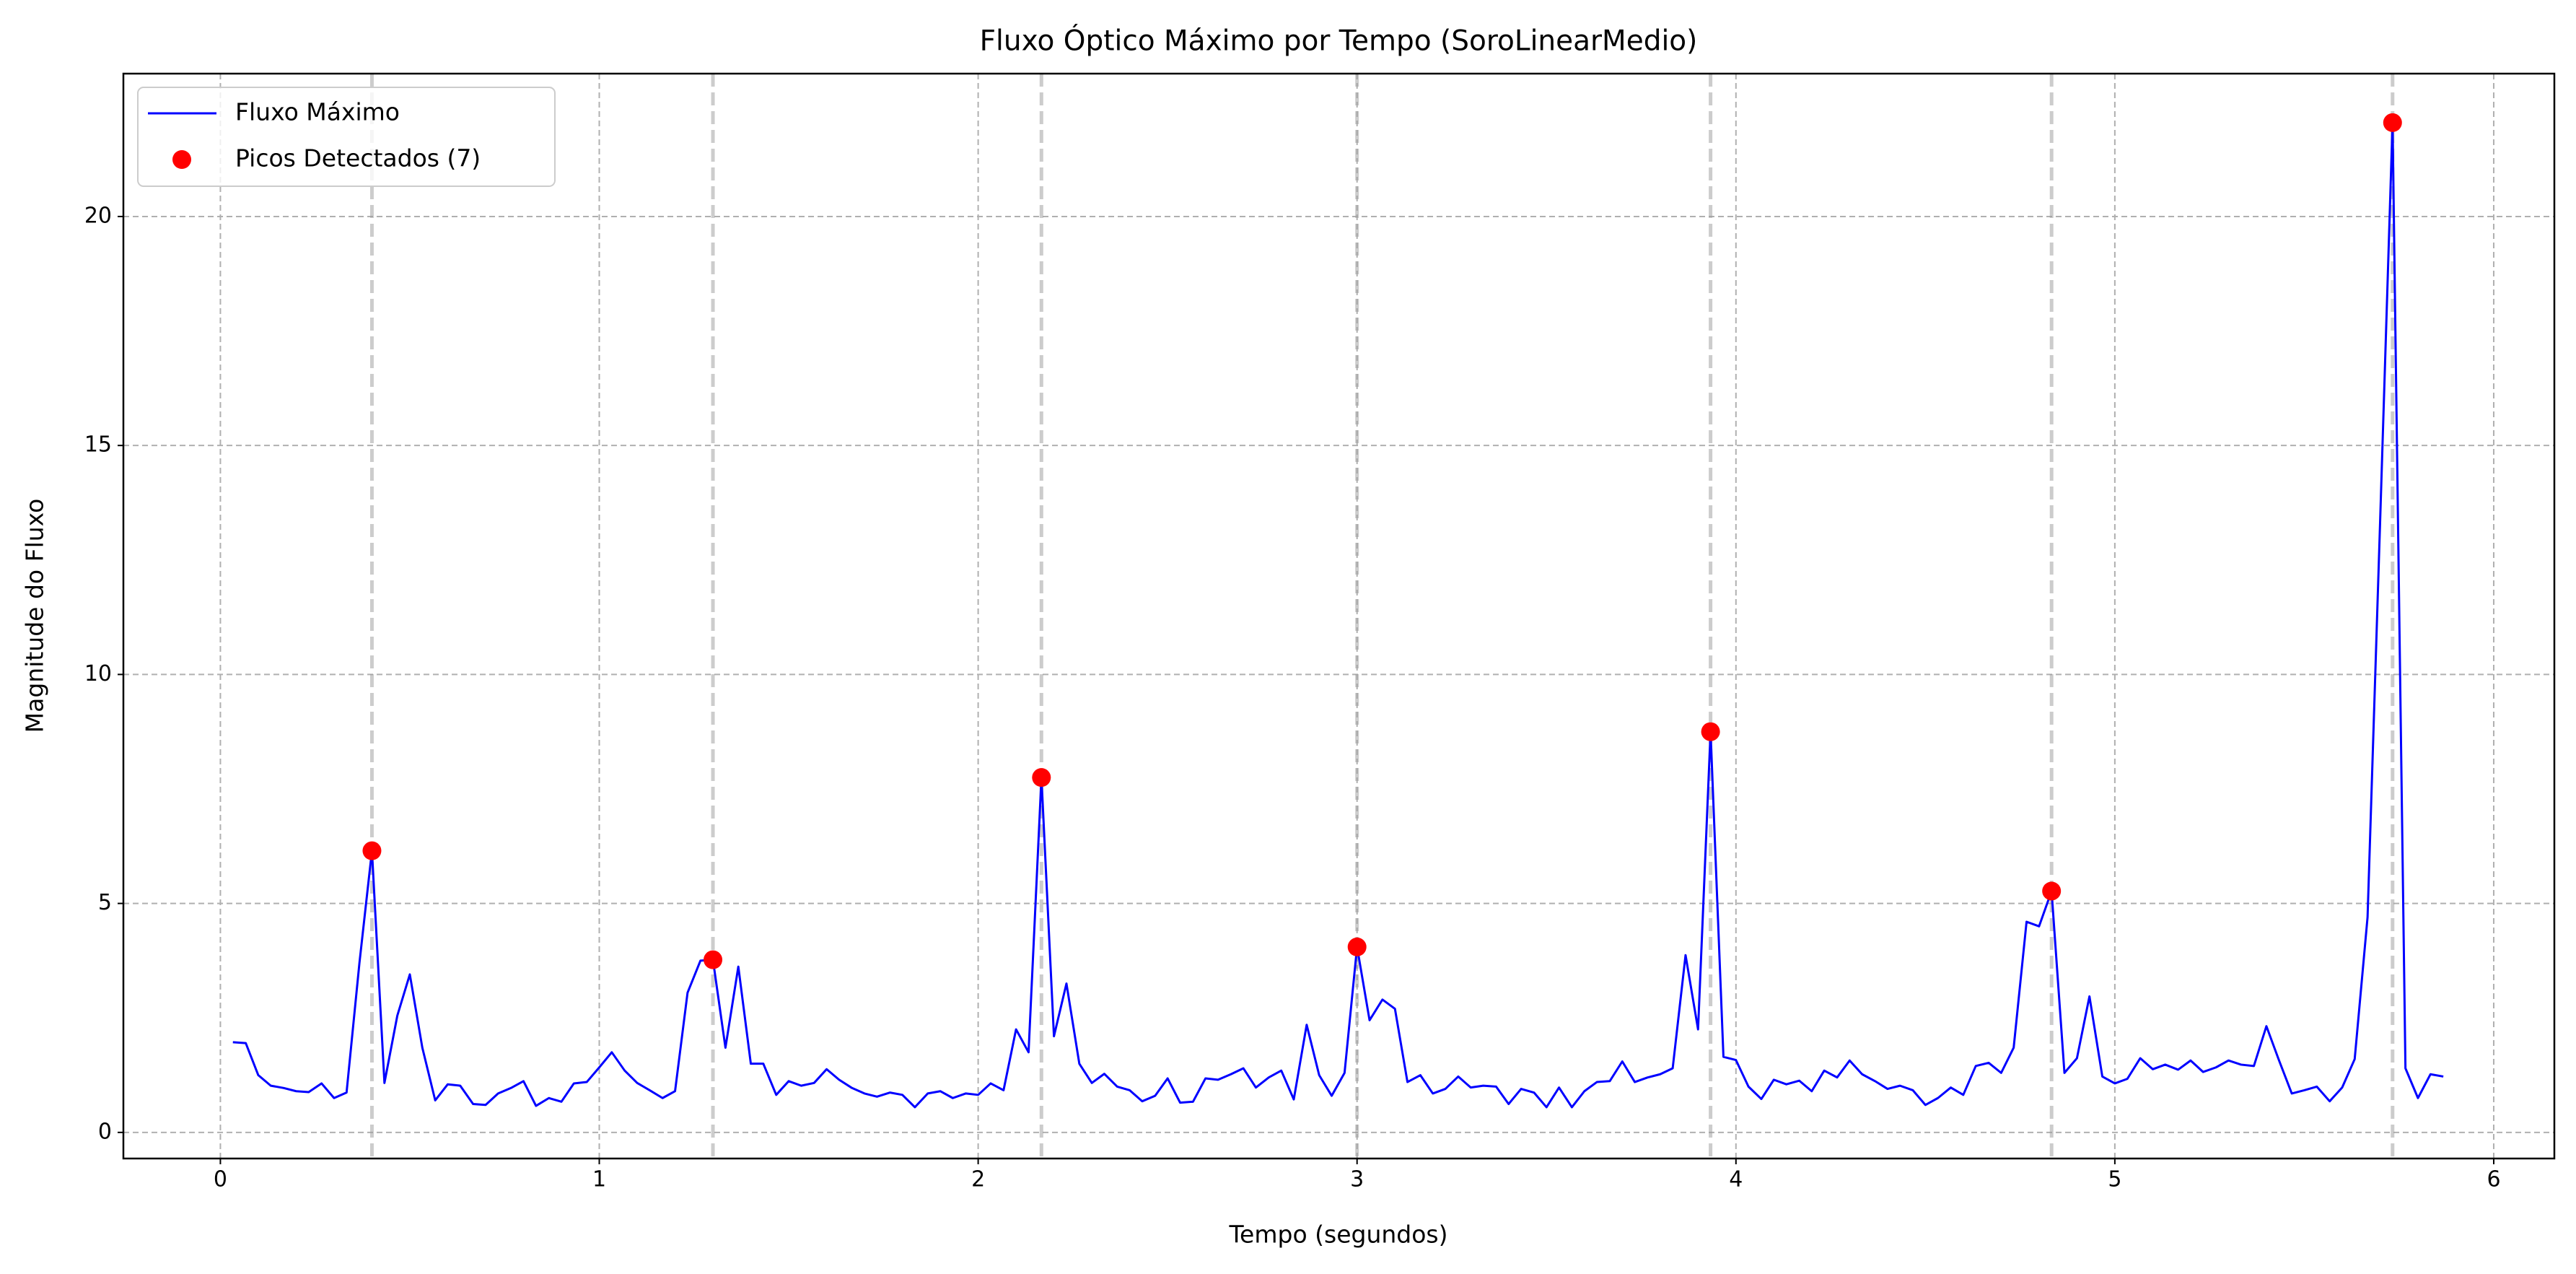 Image resolution: width=2576 pixels, height=1274 pixels. What do you see at coordinates (1736, 1179) in the screenshot?
I see `x-tick-label: 4` at bounding box center [1736, 1179].